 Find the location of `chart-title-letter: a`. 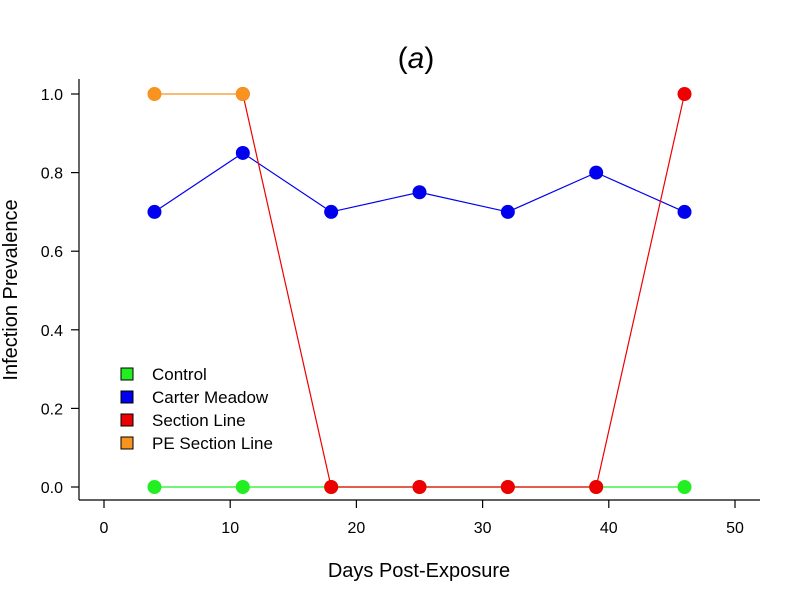

chart-title-letter: a is located at coordinates (416, 58).